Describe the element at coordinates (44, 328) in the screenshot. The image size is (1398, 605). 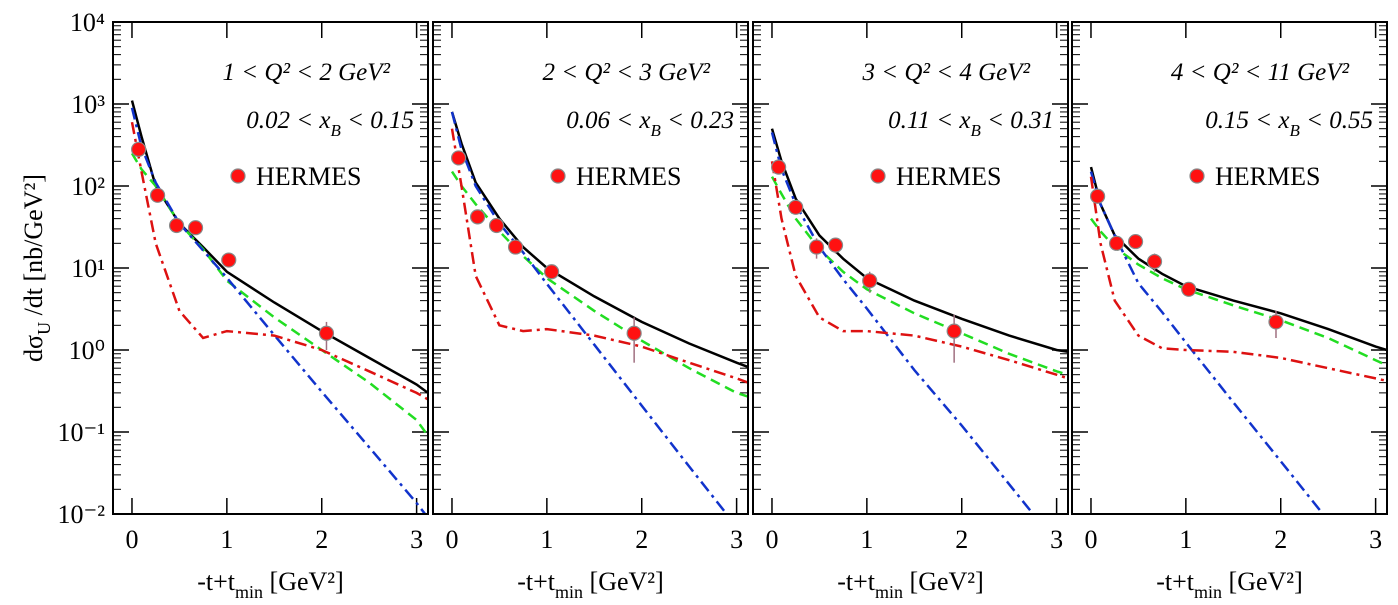
I see `y-label-sub: U` at that location.